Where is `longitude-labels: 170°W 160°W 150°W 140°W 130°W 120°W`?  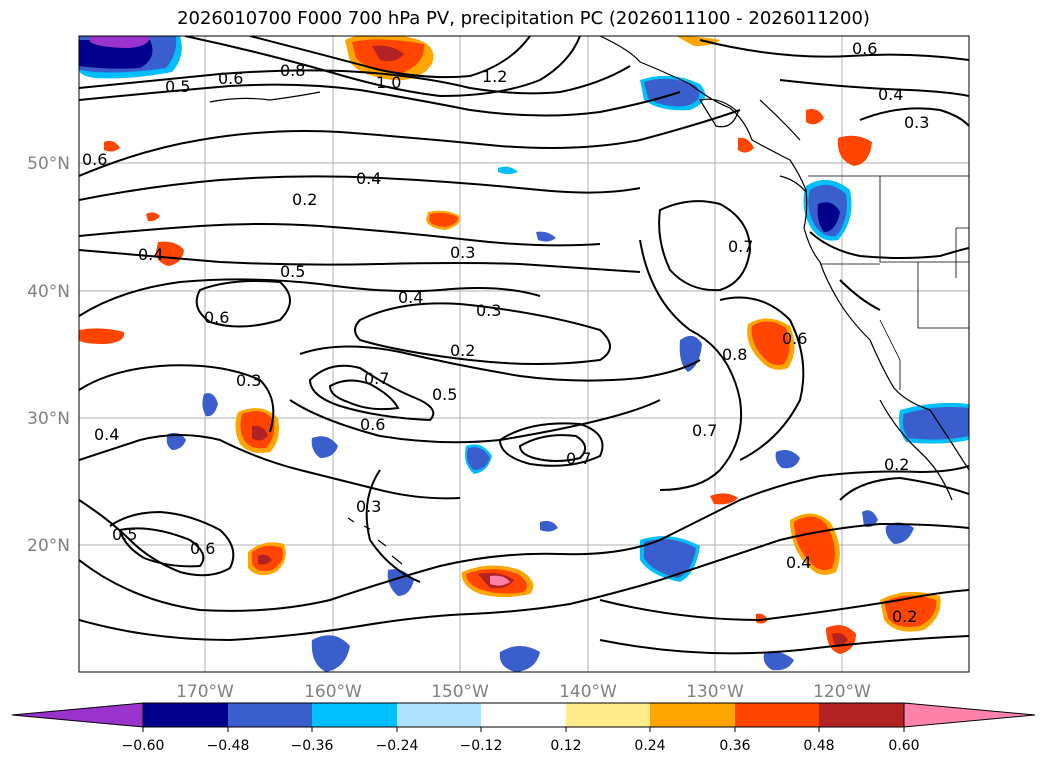 longitude-labels: 170°W 160°W 150°W 140°W 130°W 120°W is located at coordinates (523, 692).